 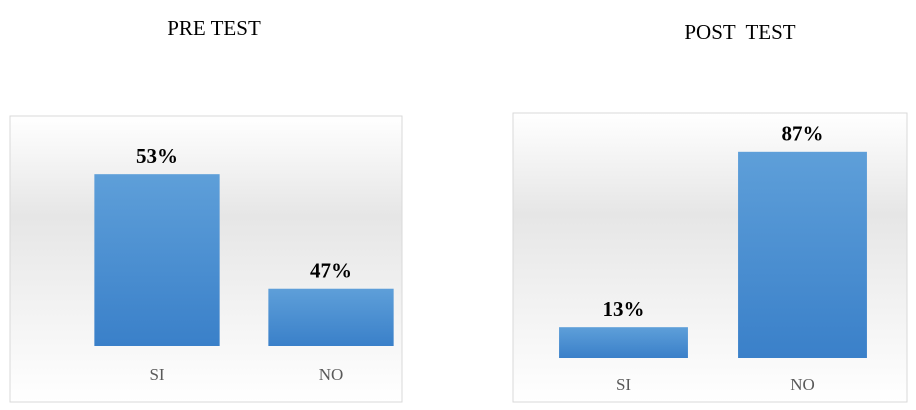 What do you see at coordinates (739, 32) in the screenshot?
I see `chart-title: POST TEST` at bounding box center [739, 32].